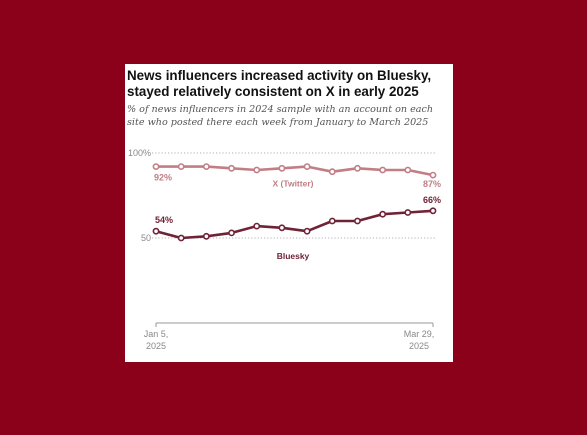 The image size is (587, 435). Describe the element at coordinates (294, 202) in the screenshot. I see `series-layer` at that location.